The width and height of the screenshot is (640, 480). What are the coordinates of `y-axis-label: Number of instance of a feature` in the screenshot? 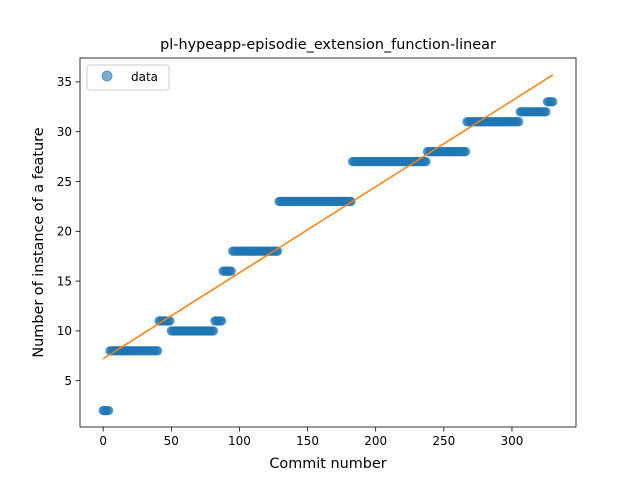 It's located at (39, 242).